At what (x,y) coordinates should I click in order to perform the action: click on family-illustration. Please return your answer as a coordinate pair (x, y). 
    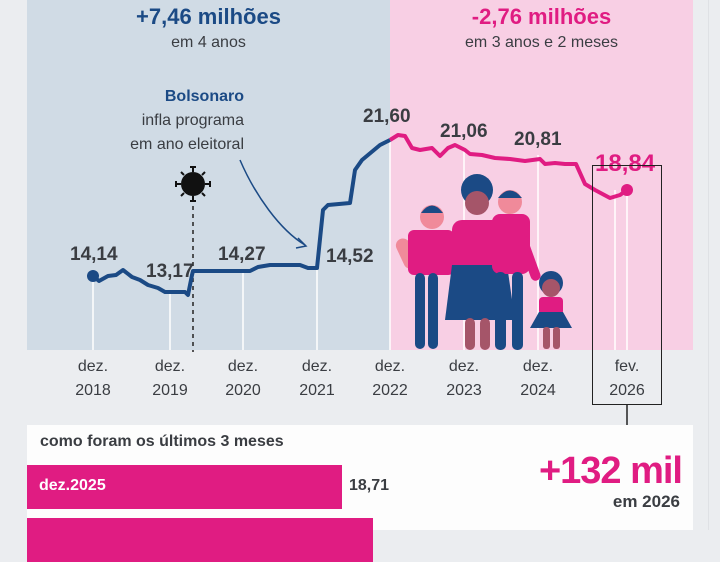
    Looking at the image, I should click on (483, 262).